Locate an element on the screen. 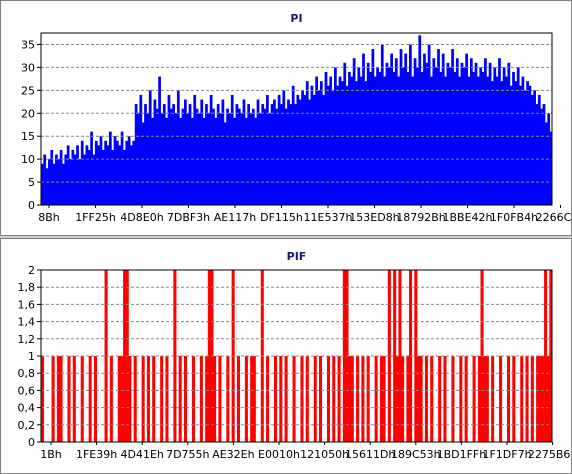 The height and width of the screenshot is (474, 572). pi-x-tick-label: 11E537h is located at coordinates (328, 217).